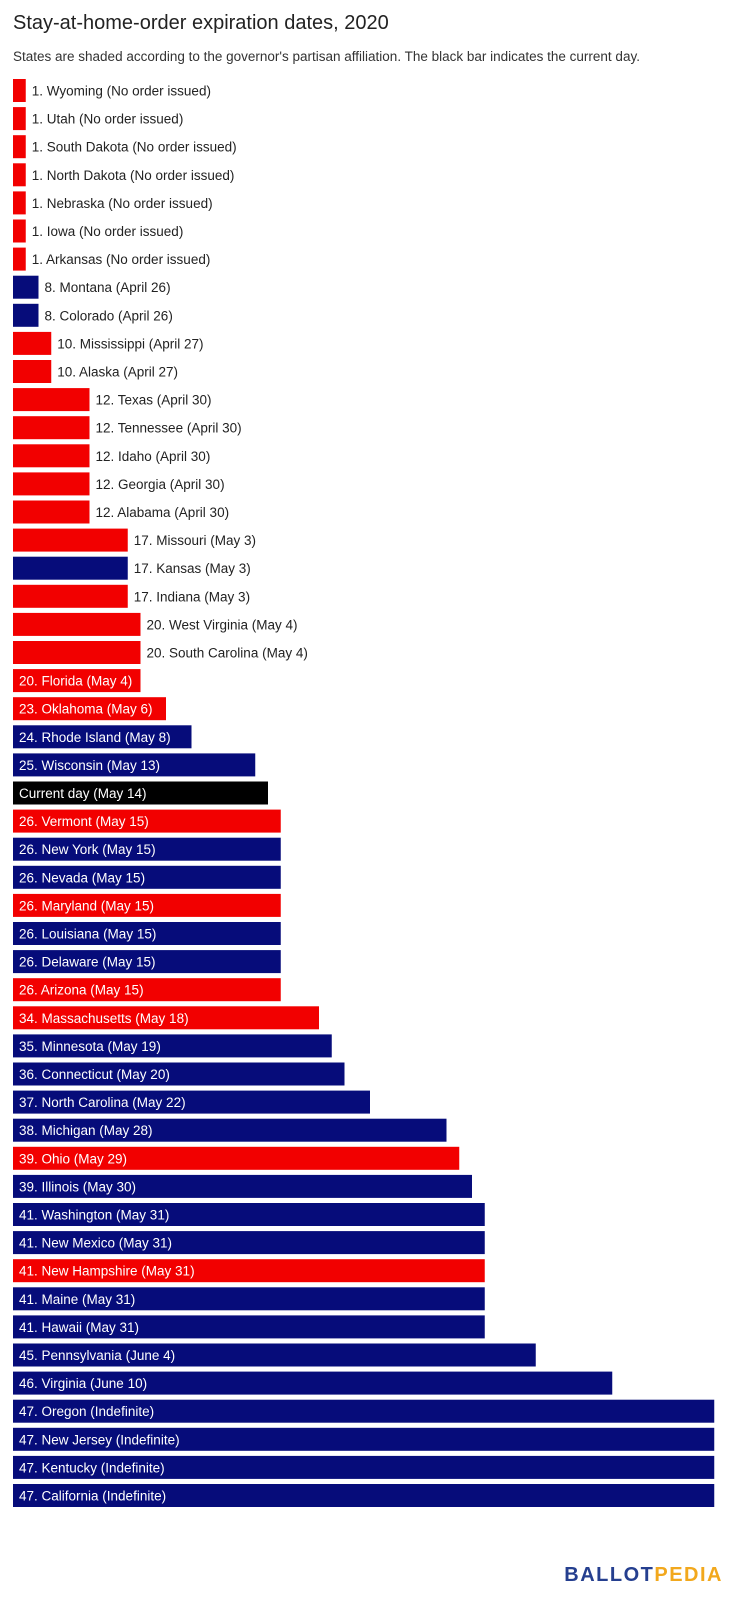  Describe the element at coordinates (84, 821) in the screenshot. I see `bar-label: 26. Vermont (May 15)` at that location.